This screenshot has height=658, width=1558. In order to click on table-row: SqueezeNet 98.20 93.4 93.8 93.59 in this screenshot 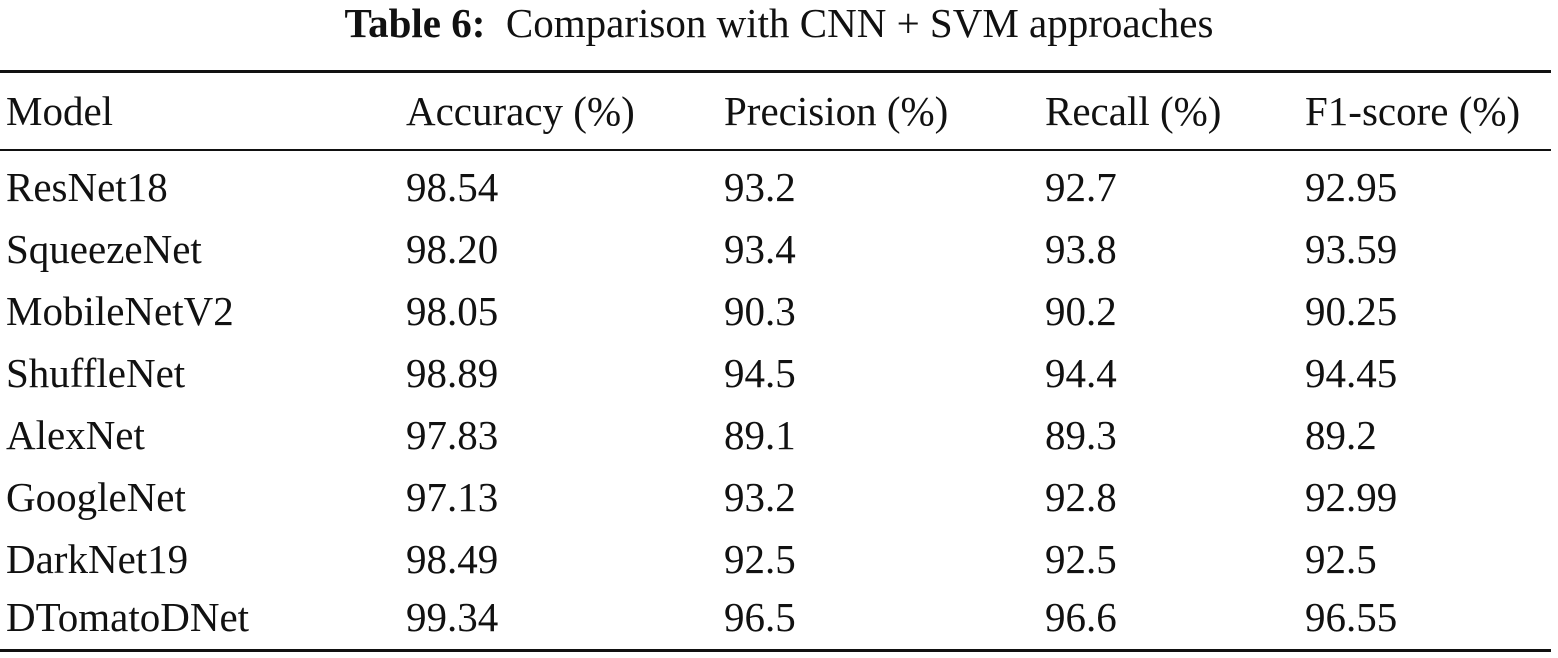, I will do `click(775, 249)`.